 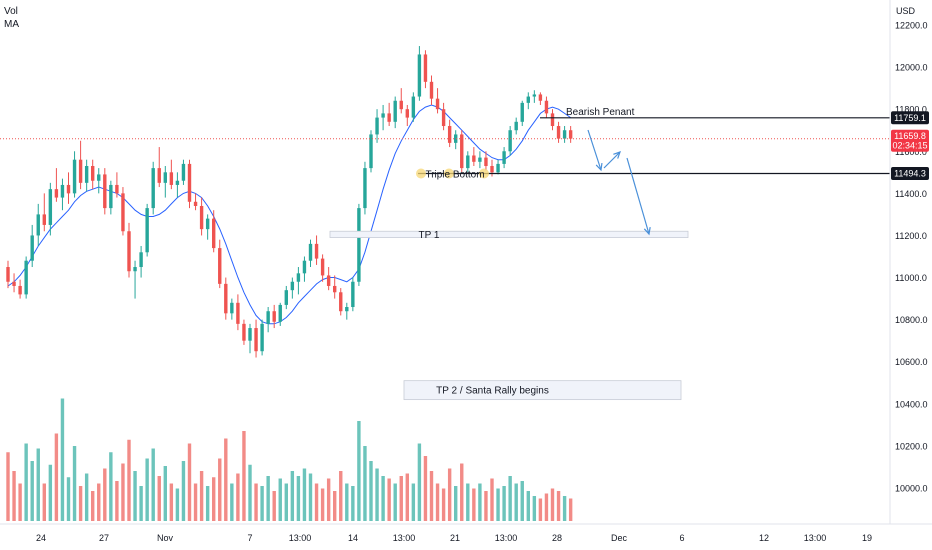 I want to click on tp1-label: TP 1, so click(x=429, y=235).